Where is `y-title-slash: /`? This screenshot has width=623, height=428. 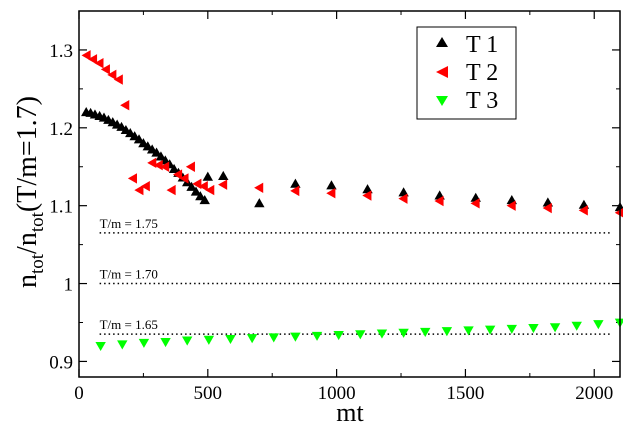 y-title-slash: / is located at coordinates (27, 250).